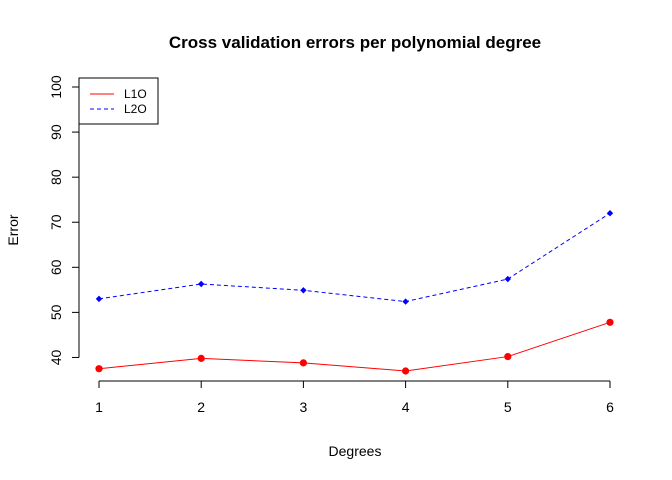  Describe the element at coordinates (56, 132) in the screenshot. I see `y-tick-label: 90` at that location.